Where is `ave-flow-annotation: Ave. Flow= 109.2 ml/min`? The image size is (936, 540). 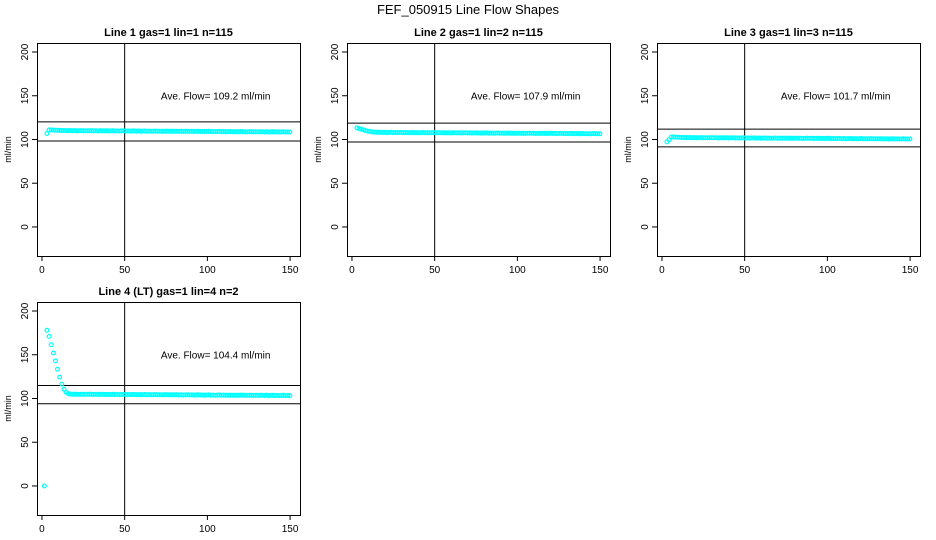 ave-flow-annotation: Ave. Flow= 109.2 ml/min is located at coordinates (216, 97).